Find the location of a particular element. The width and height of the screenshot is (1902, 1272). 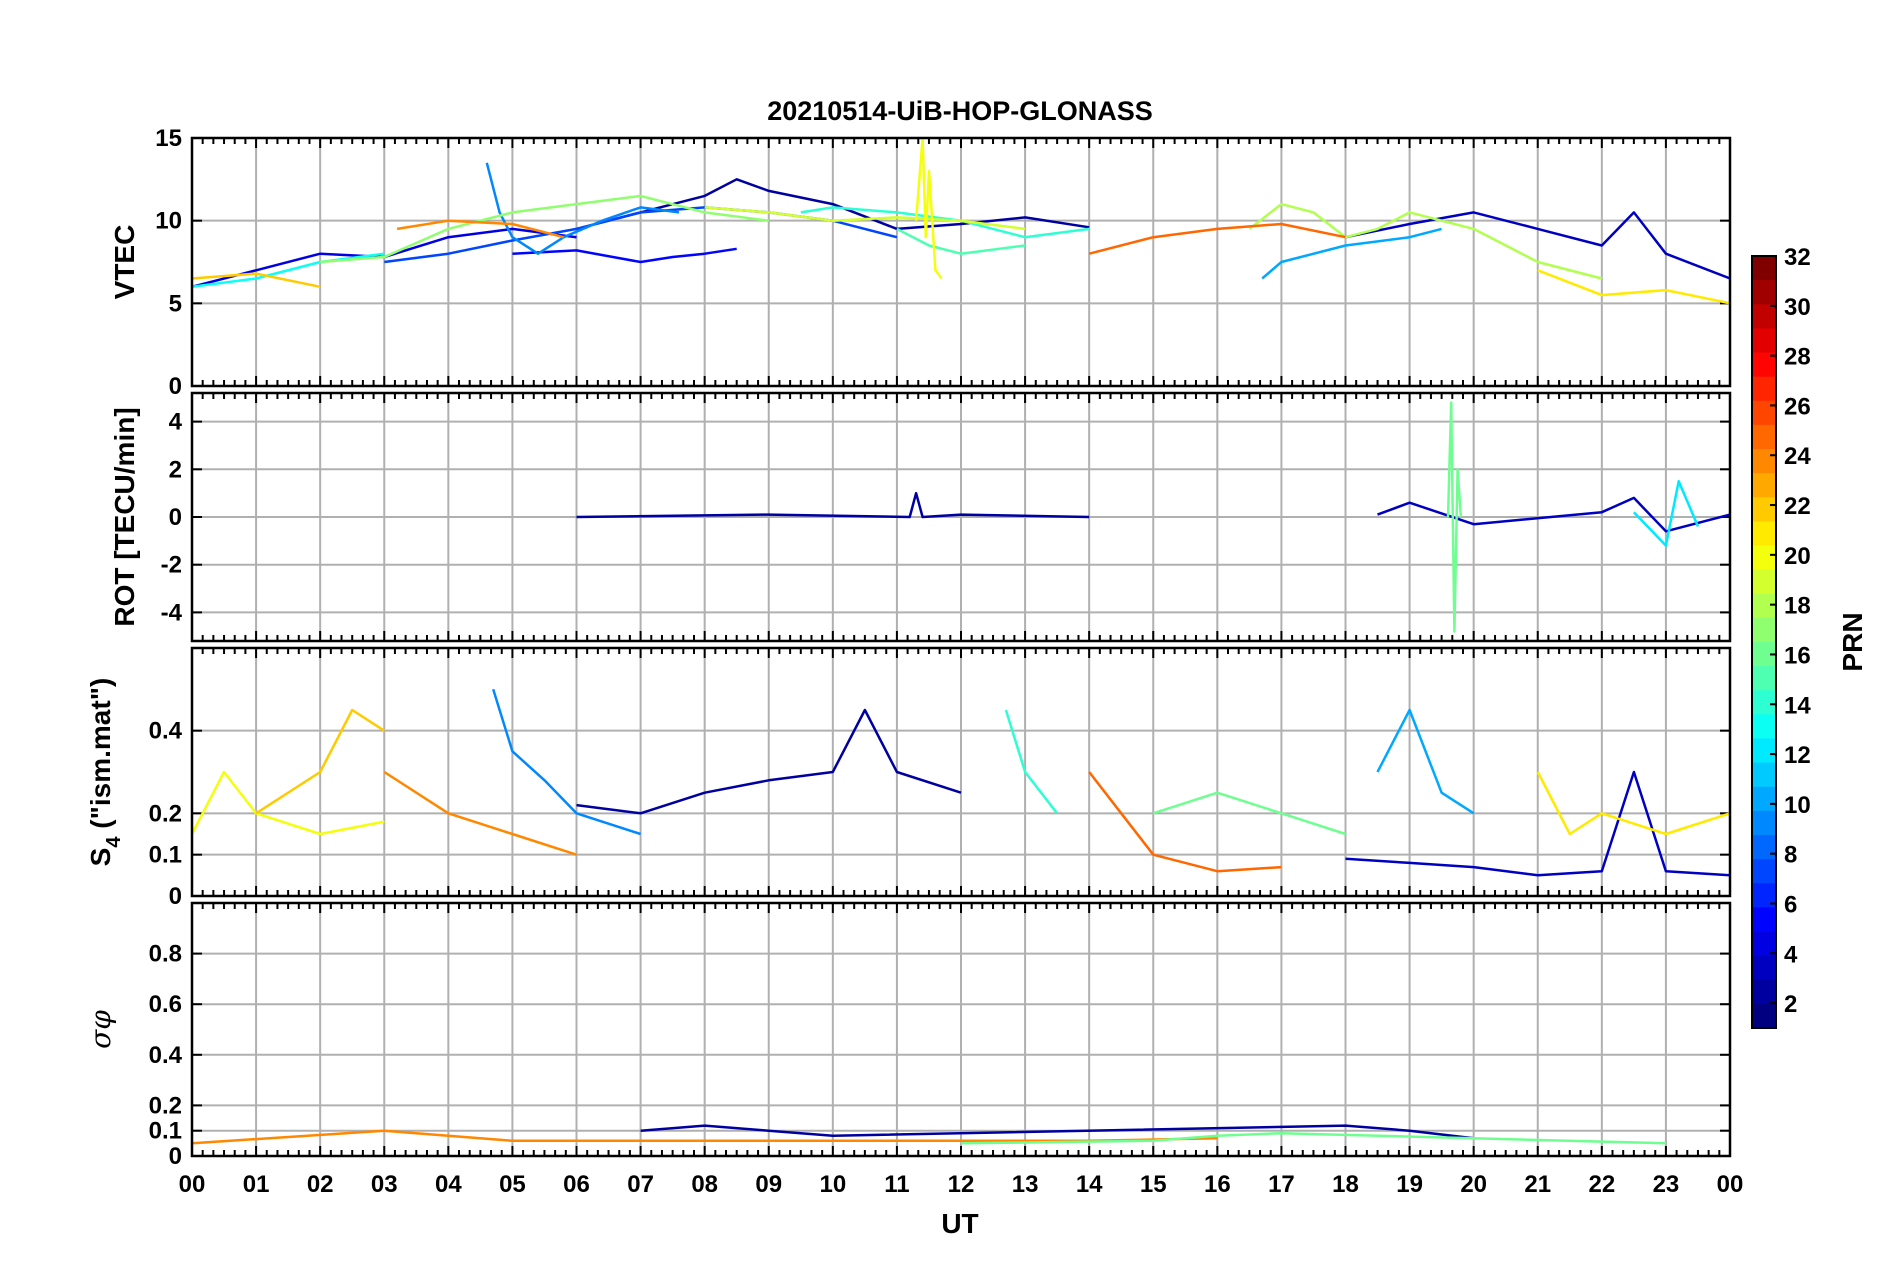

colorbar-tick-label: 4 is located at coordinates (1791, 954).